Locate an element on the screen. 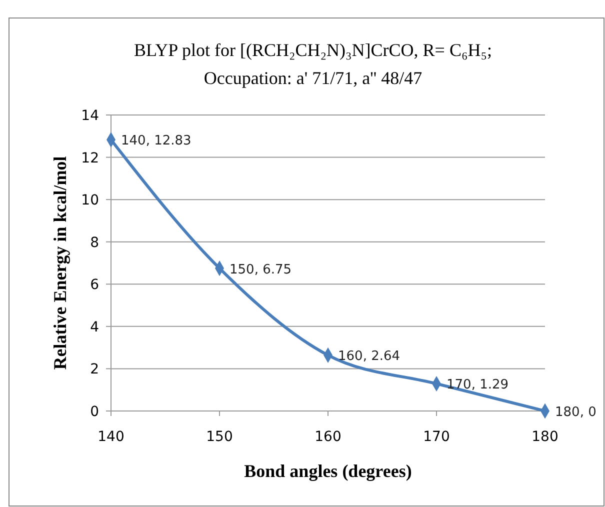 This screenshot has width=605, height=507. y-axis-title: Relative Energy in kcal/mol is located at coordinates (60, 263).